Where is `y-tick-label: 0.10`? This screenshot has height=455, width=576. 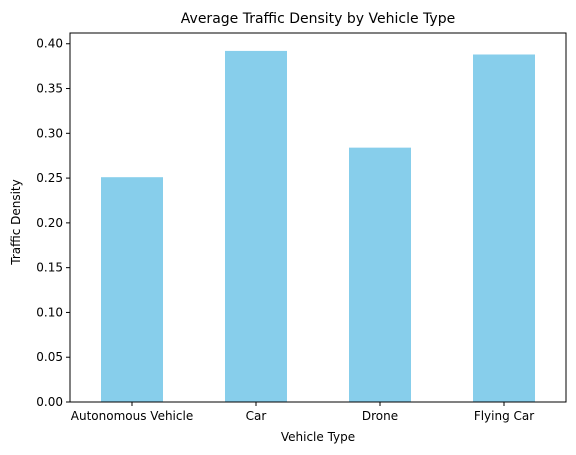
y-tick-label: 0.10 is located at coordinates (49, 312).